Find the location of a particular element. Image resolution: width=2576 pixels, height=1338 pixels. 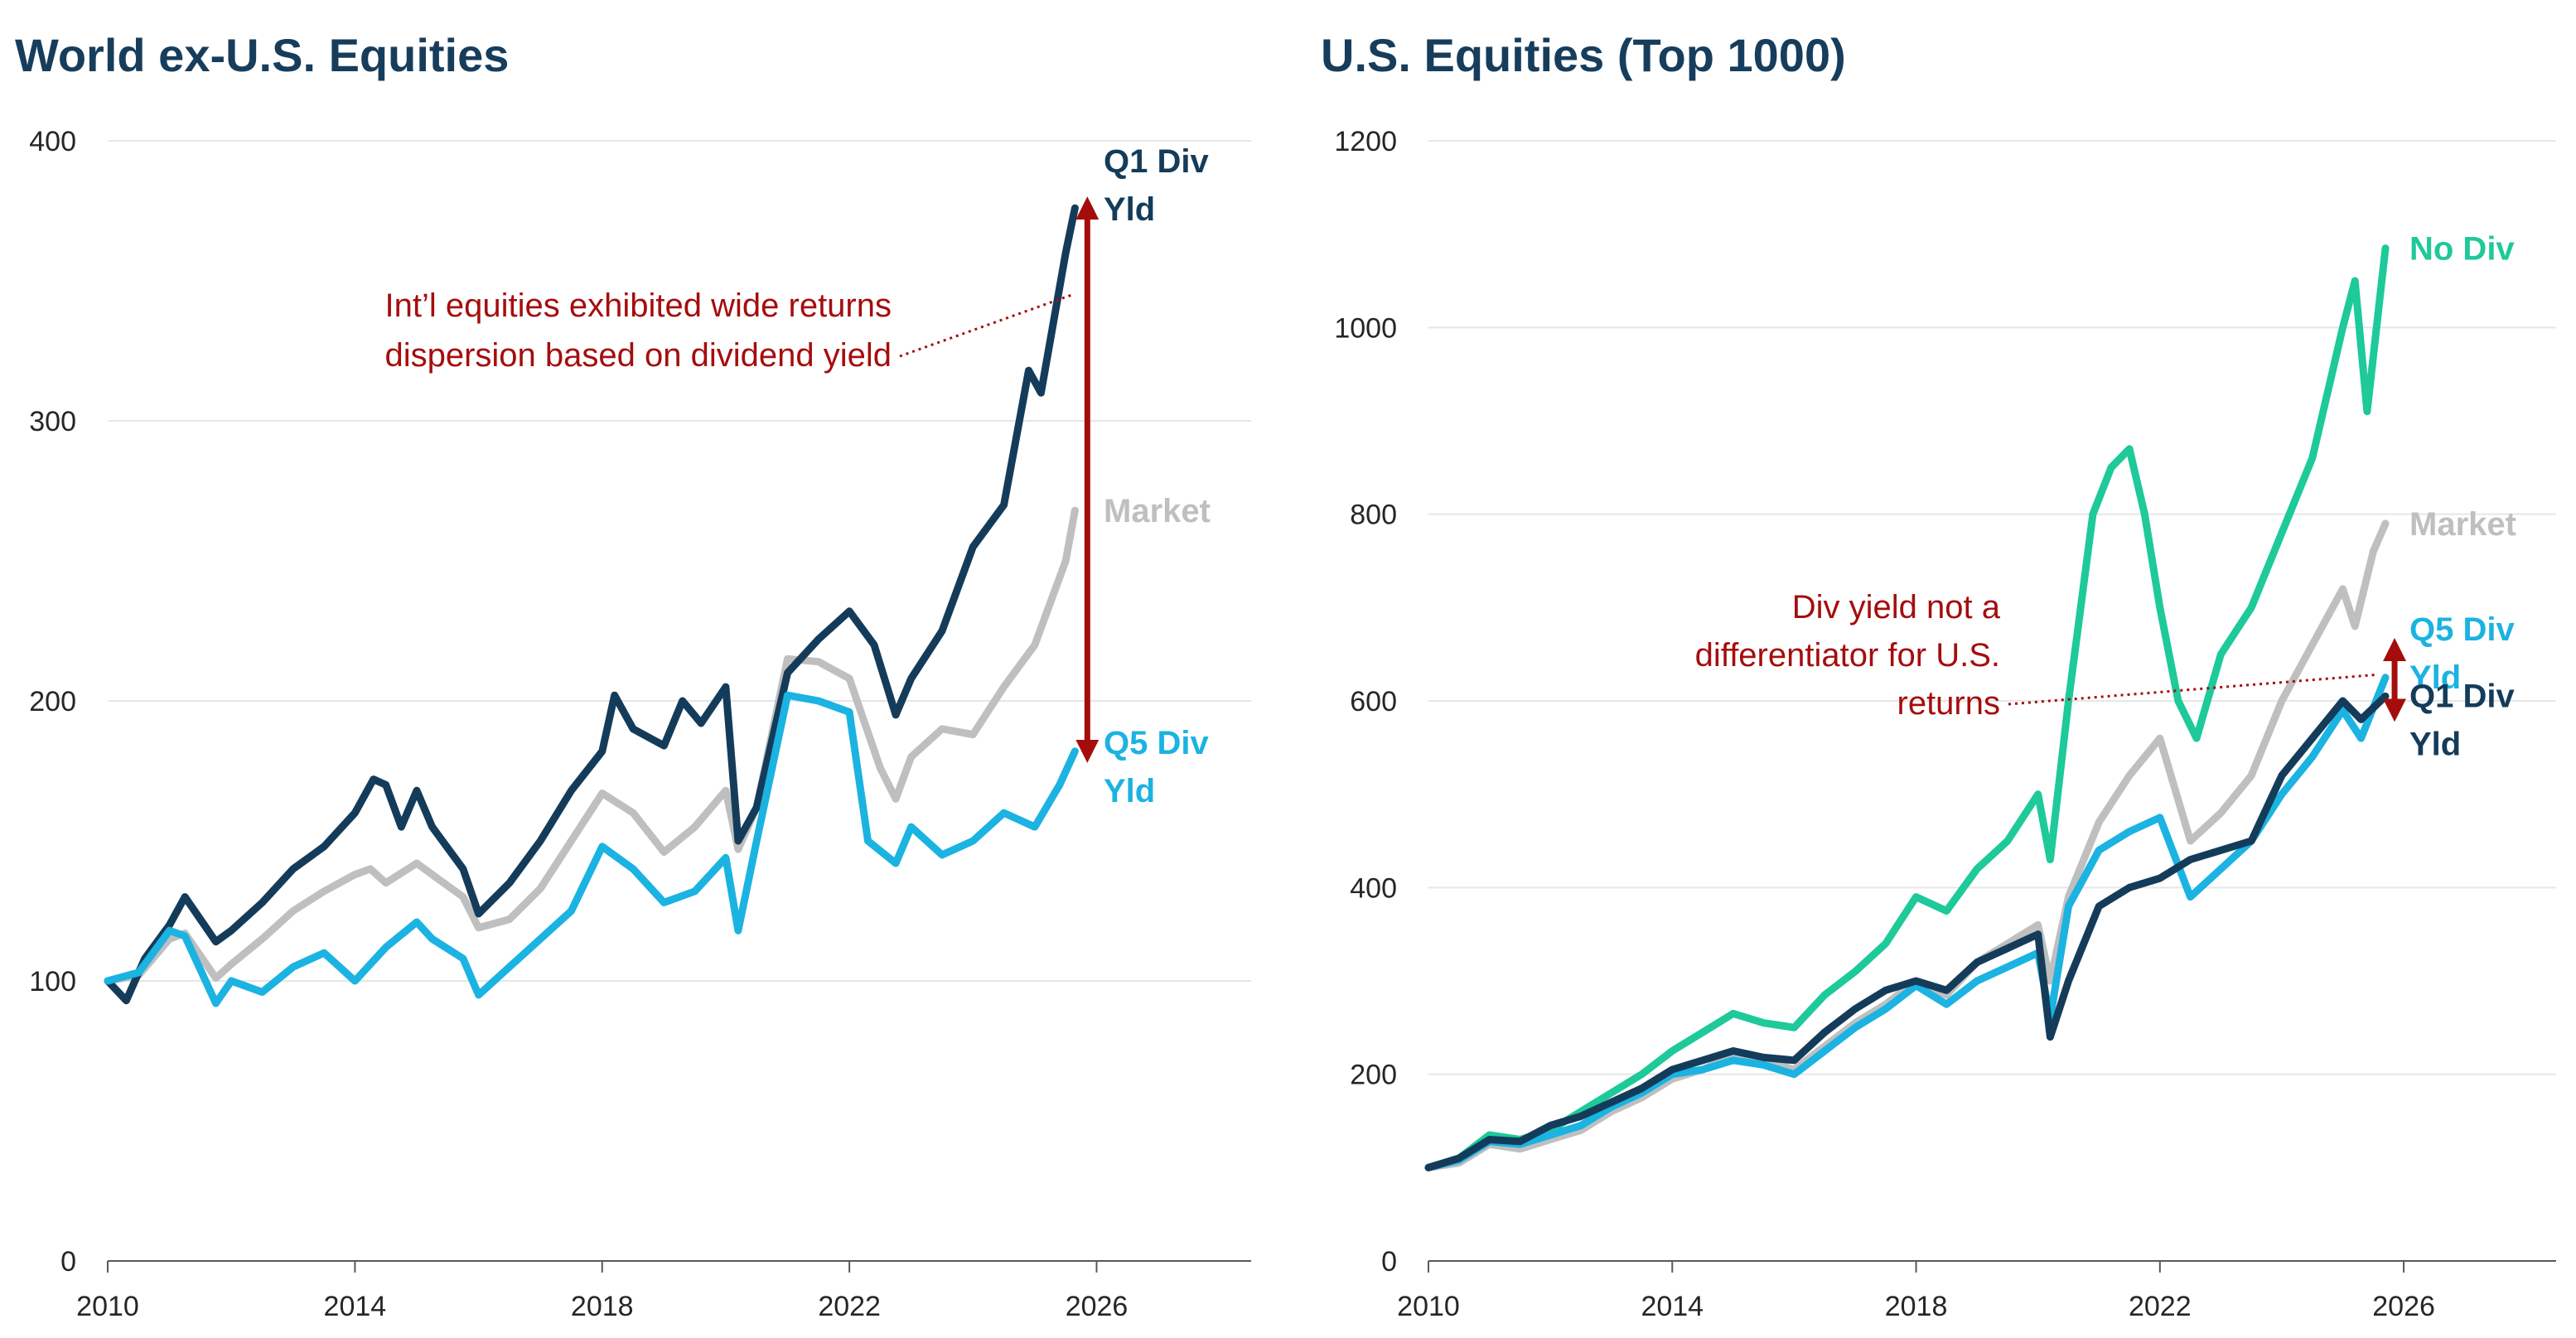

y-tick-label: 100 is located at coordinates (52, 981).